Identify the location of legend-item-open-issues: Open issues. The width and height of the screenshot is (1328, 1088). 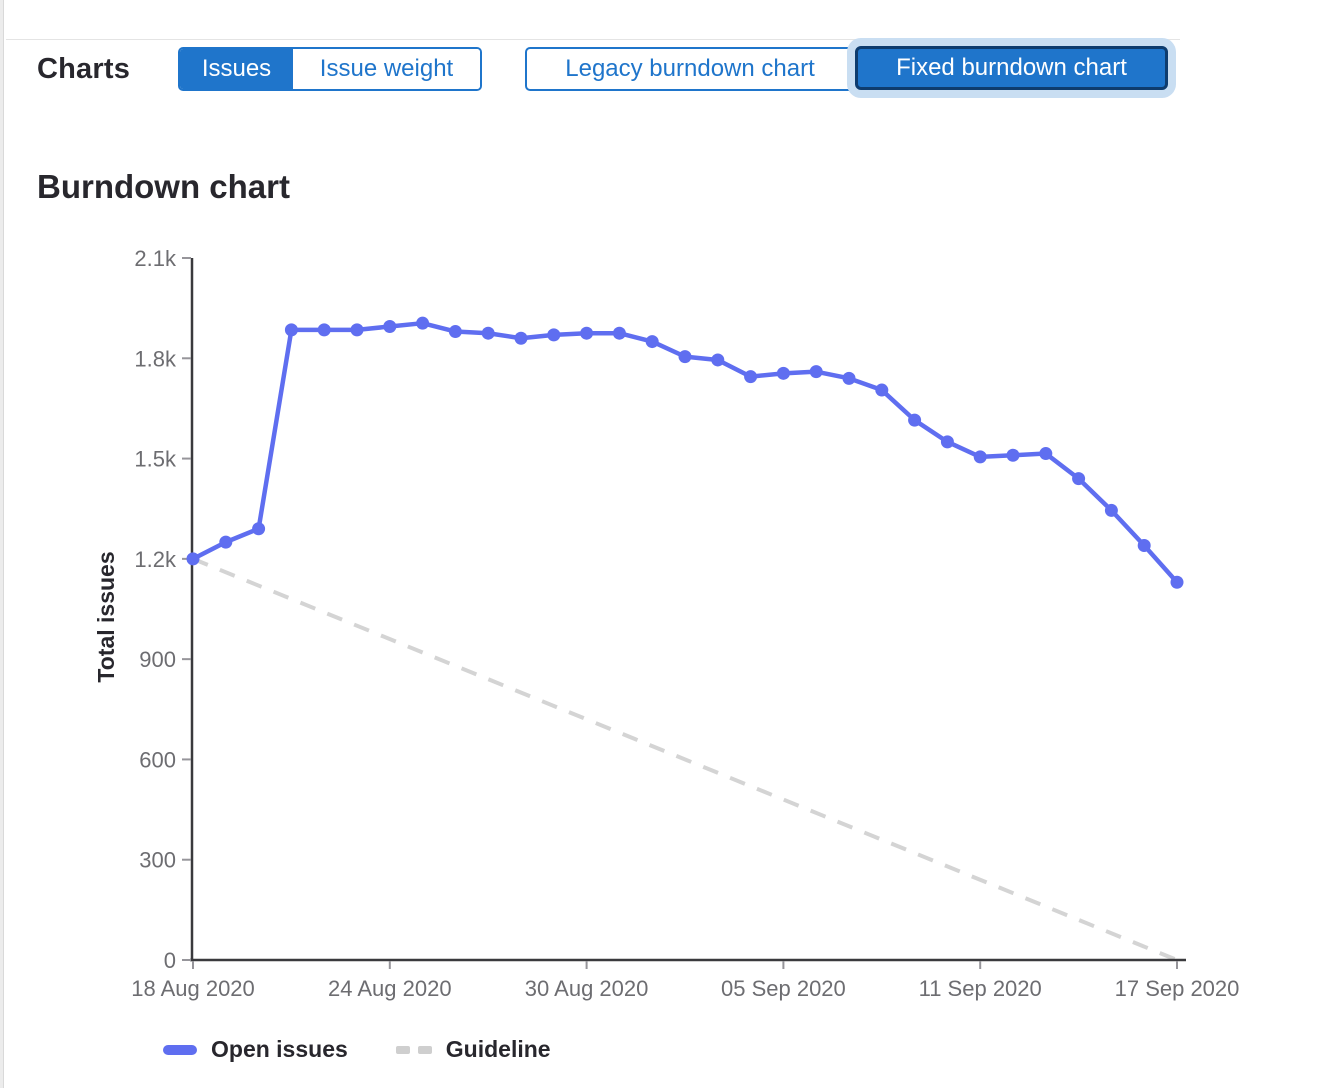
(255, 1049).